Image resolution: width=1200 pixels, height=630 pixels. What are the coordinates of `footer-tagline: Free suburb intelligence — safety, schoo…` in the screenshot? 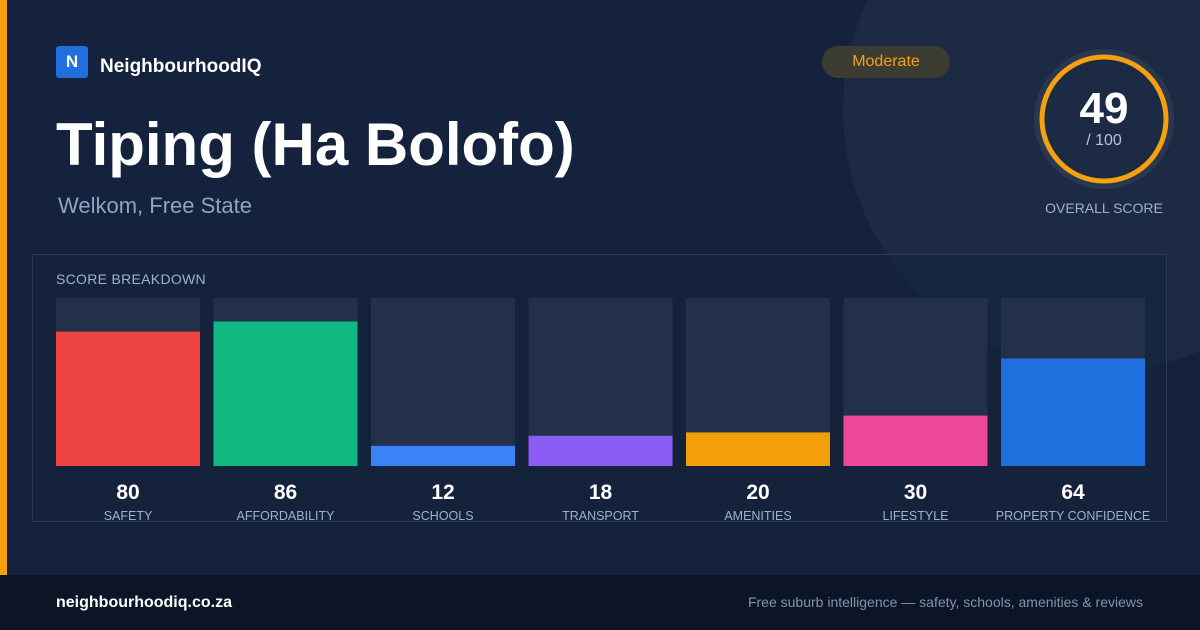 It's located at (945, 602).